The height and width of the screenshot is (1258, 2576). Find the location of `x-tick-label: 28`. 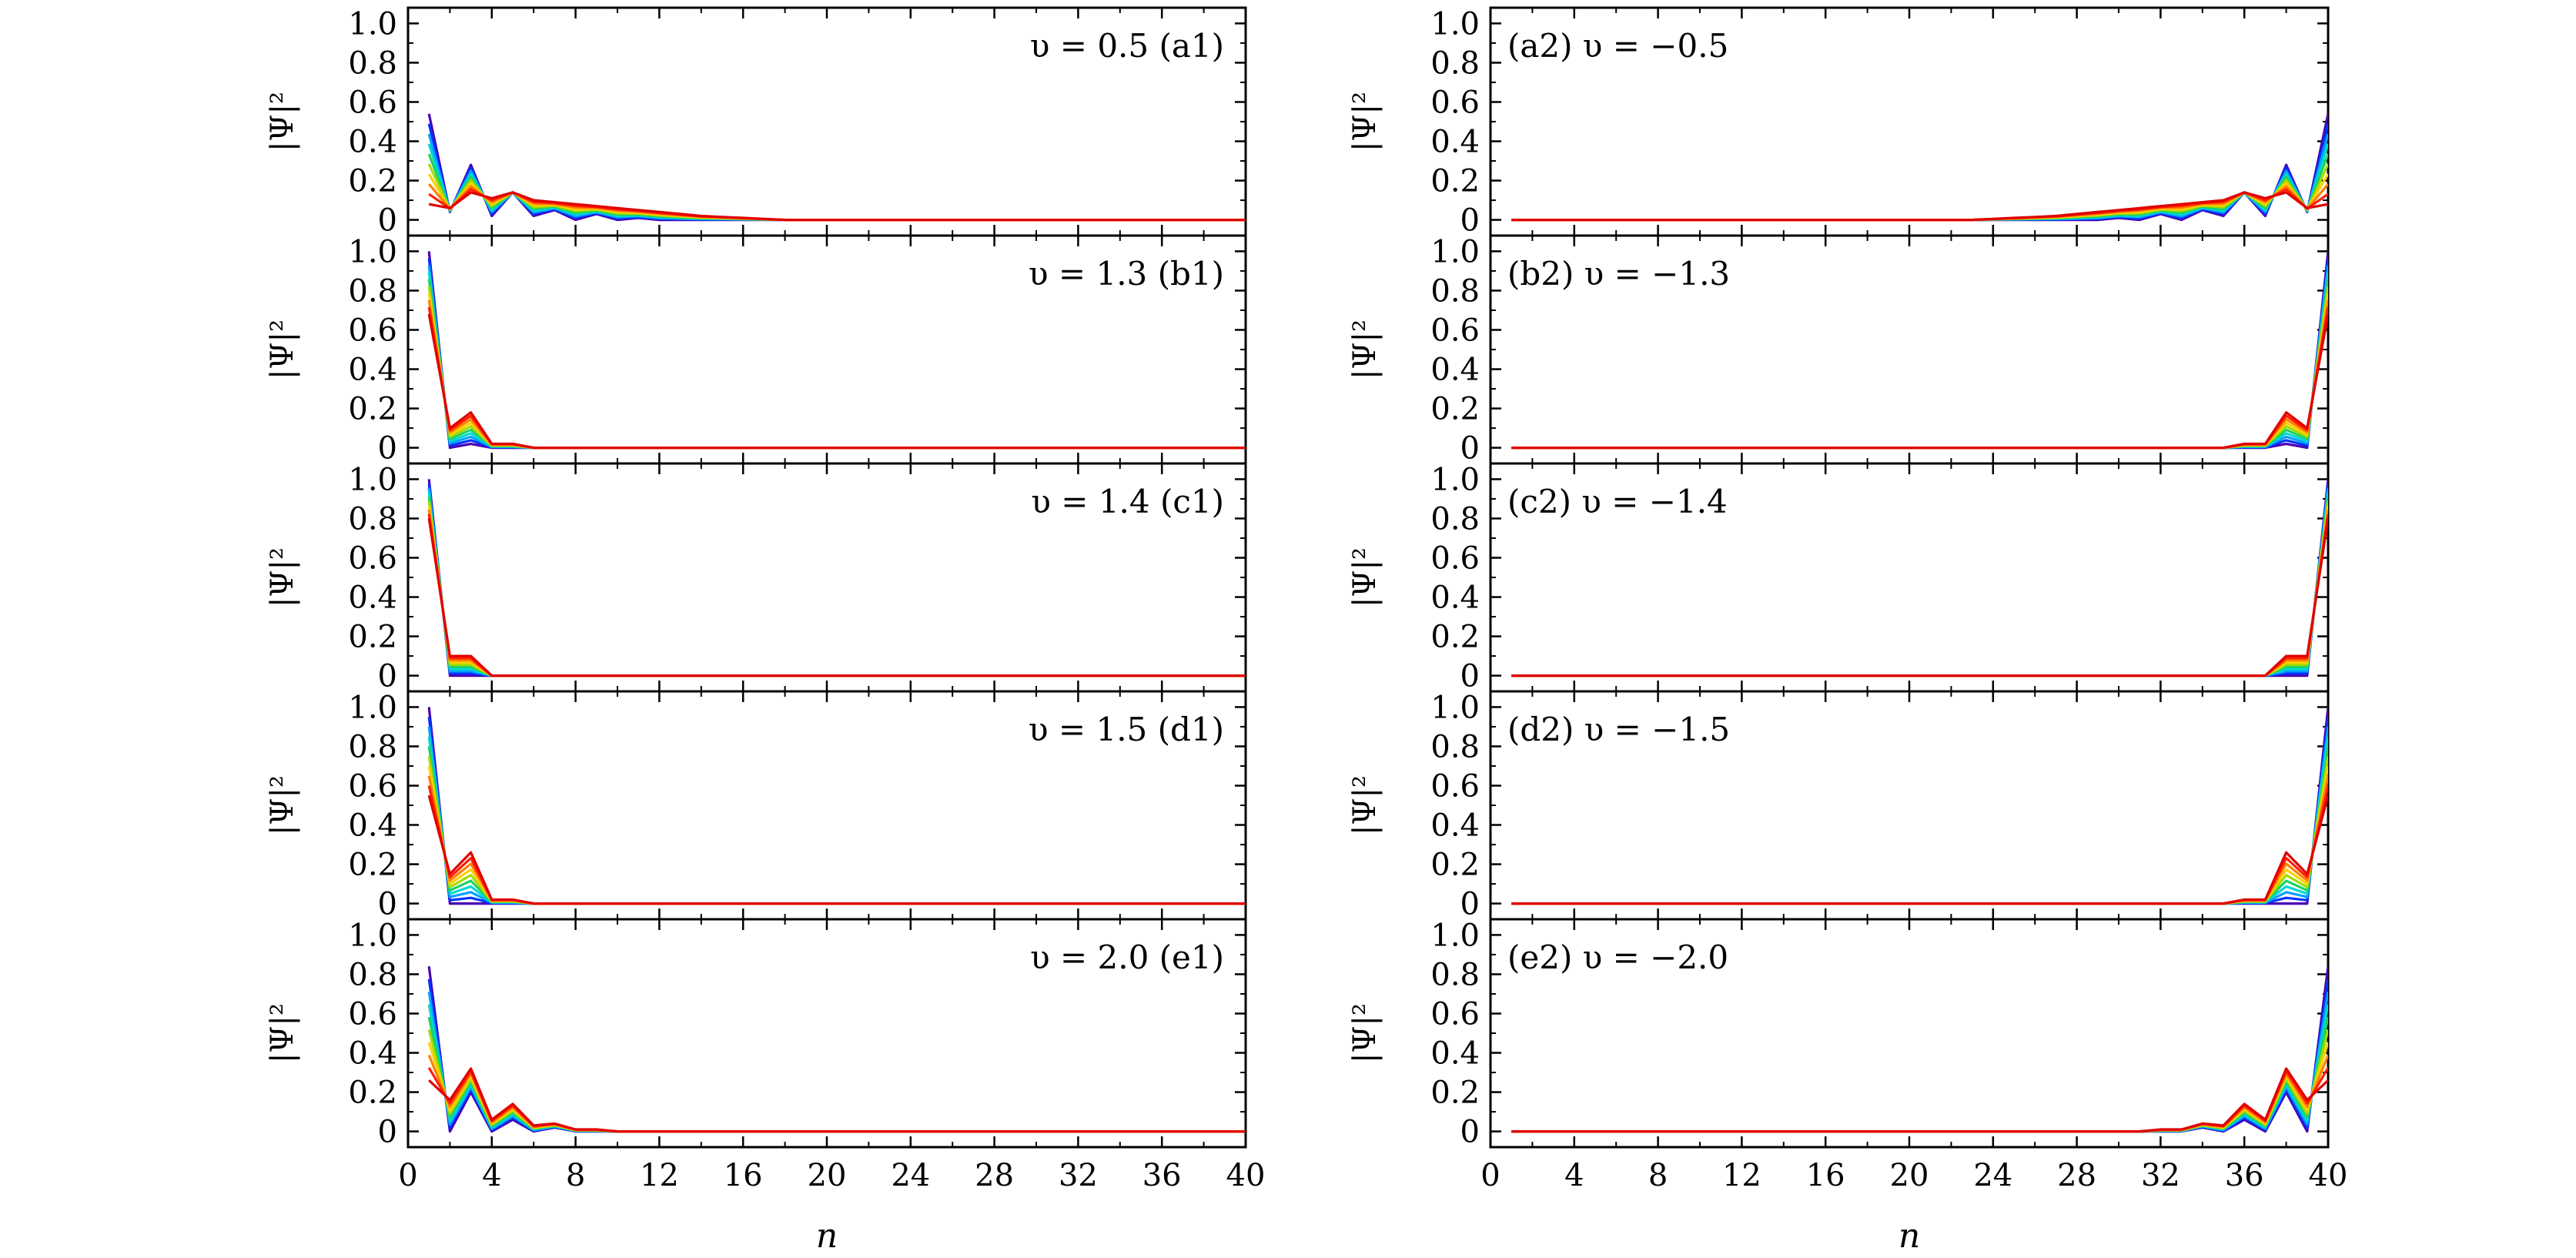

x-tick-label: 28 is located at coordinates (995, 1175).